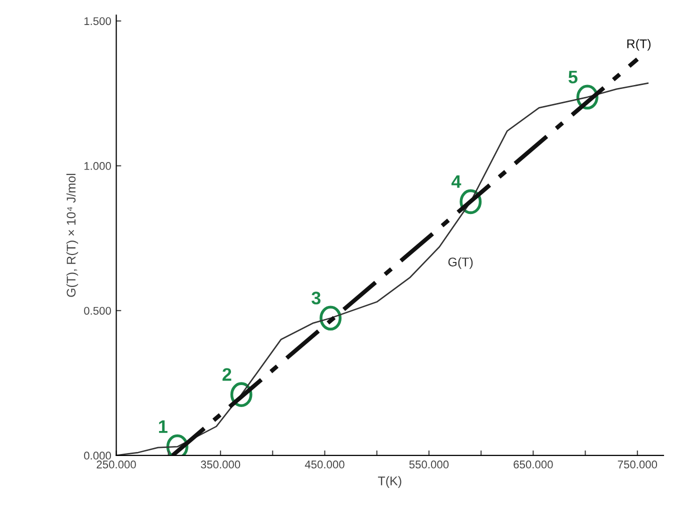 The width and height of the screenshot is (684, 506). I want to click on x-tick-label: 650.000, so click(533, 464).